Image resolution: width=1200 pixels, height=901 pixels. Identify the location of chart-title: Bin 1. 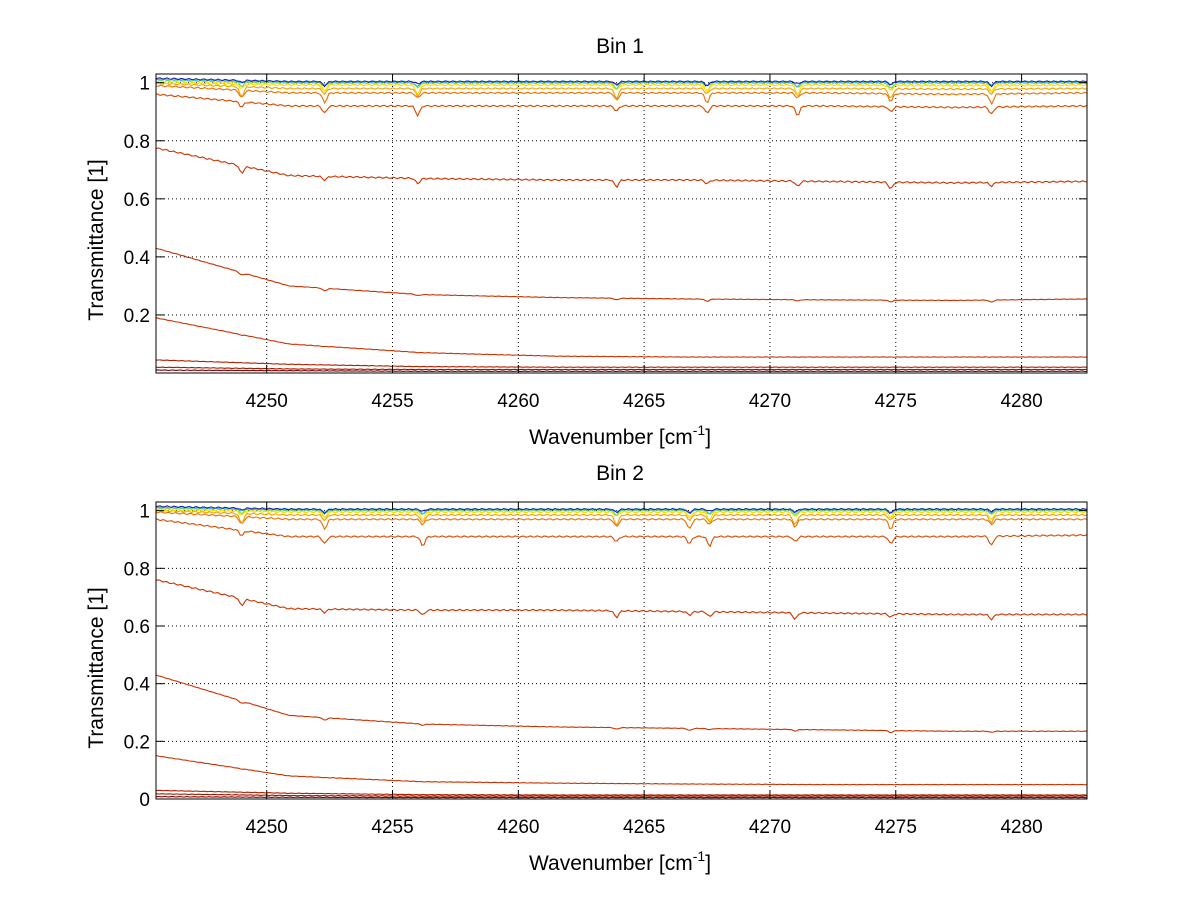
(620, 46).